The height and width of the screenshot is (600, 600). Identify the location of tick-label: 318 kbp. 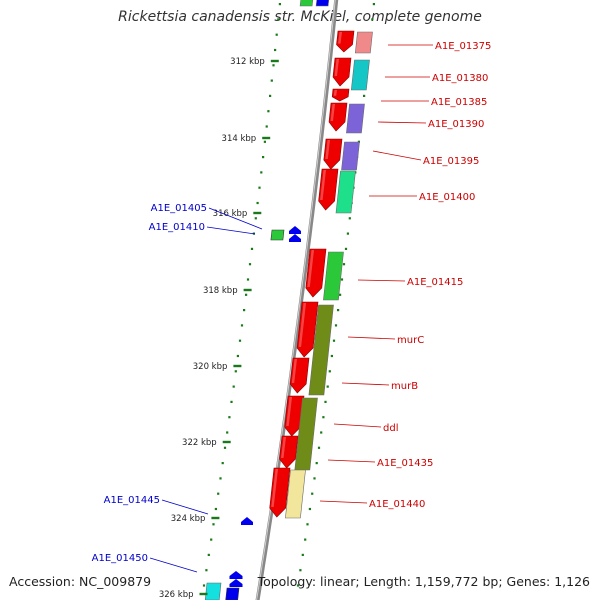
(220, 291).